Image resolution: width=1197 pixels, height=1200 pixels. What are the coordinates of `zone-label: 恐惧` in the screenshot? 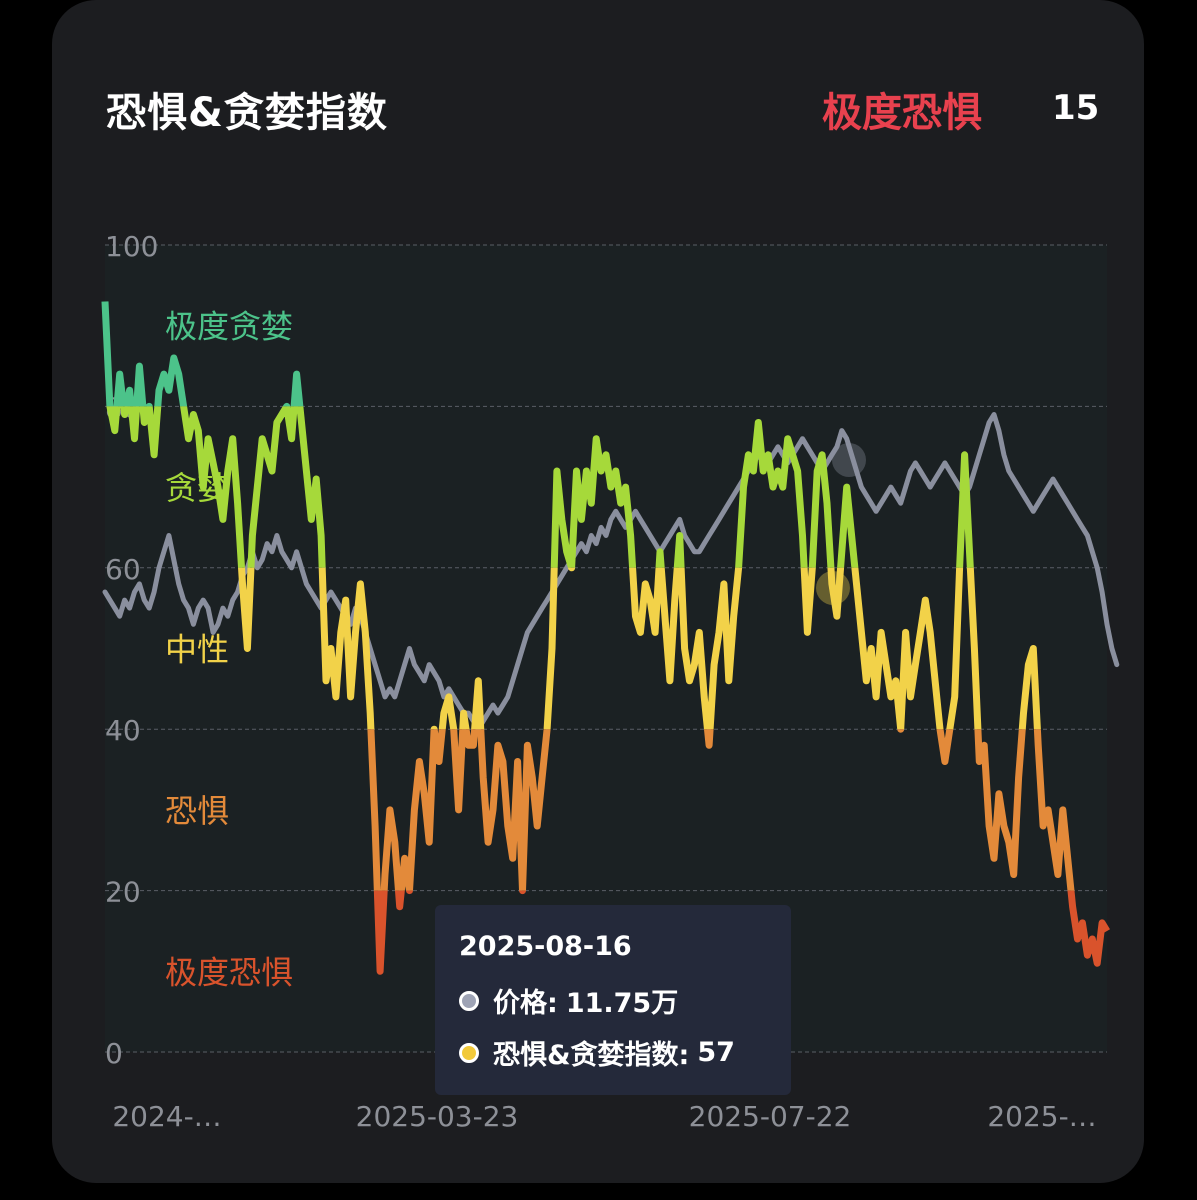 It's located at (197, 811).